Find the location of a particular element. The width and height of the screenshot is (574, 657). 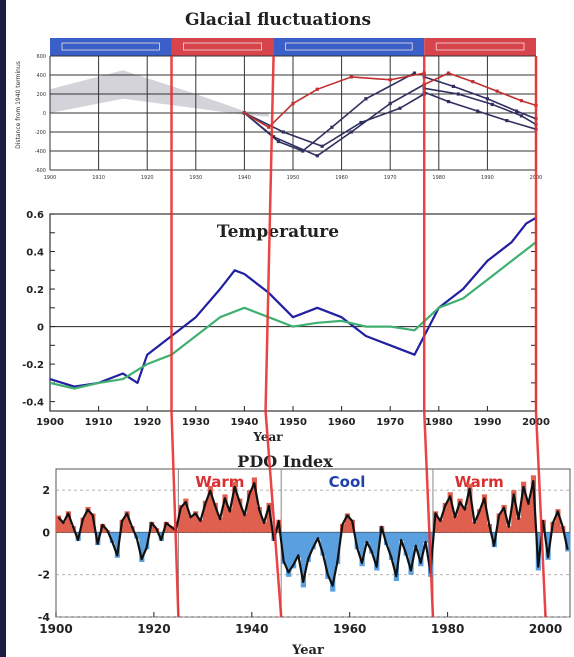

pdo-bar-2000 is located at coordinates (548, 546).